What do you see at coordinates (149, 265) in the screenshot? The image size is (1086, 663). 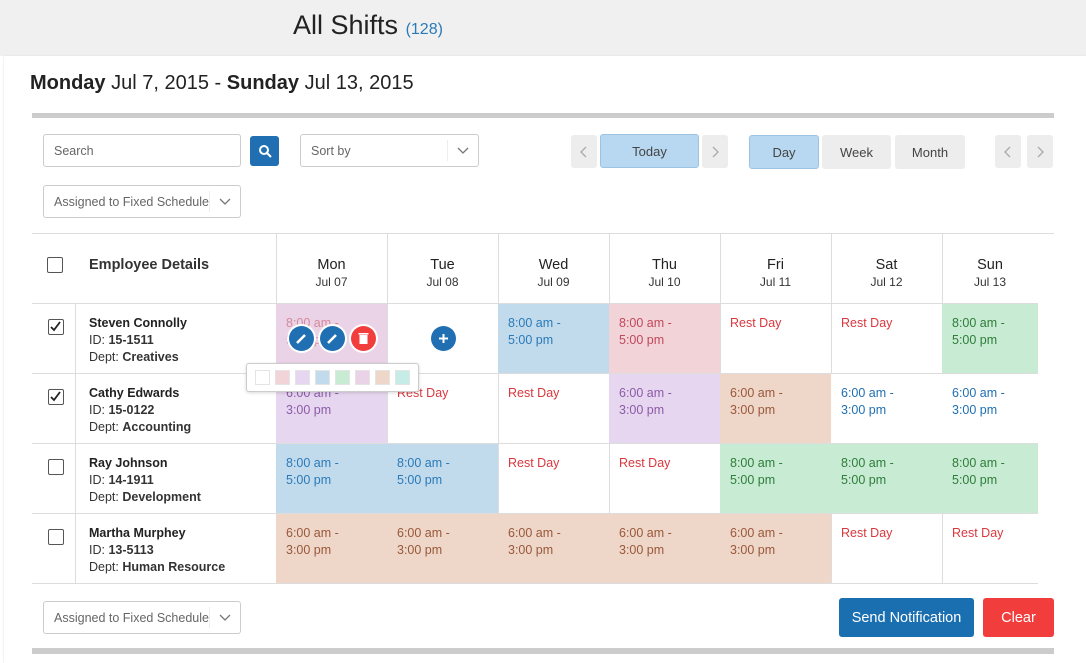 I see `employee-header: Employee Details` at bounding box center [149, 265].